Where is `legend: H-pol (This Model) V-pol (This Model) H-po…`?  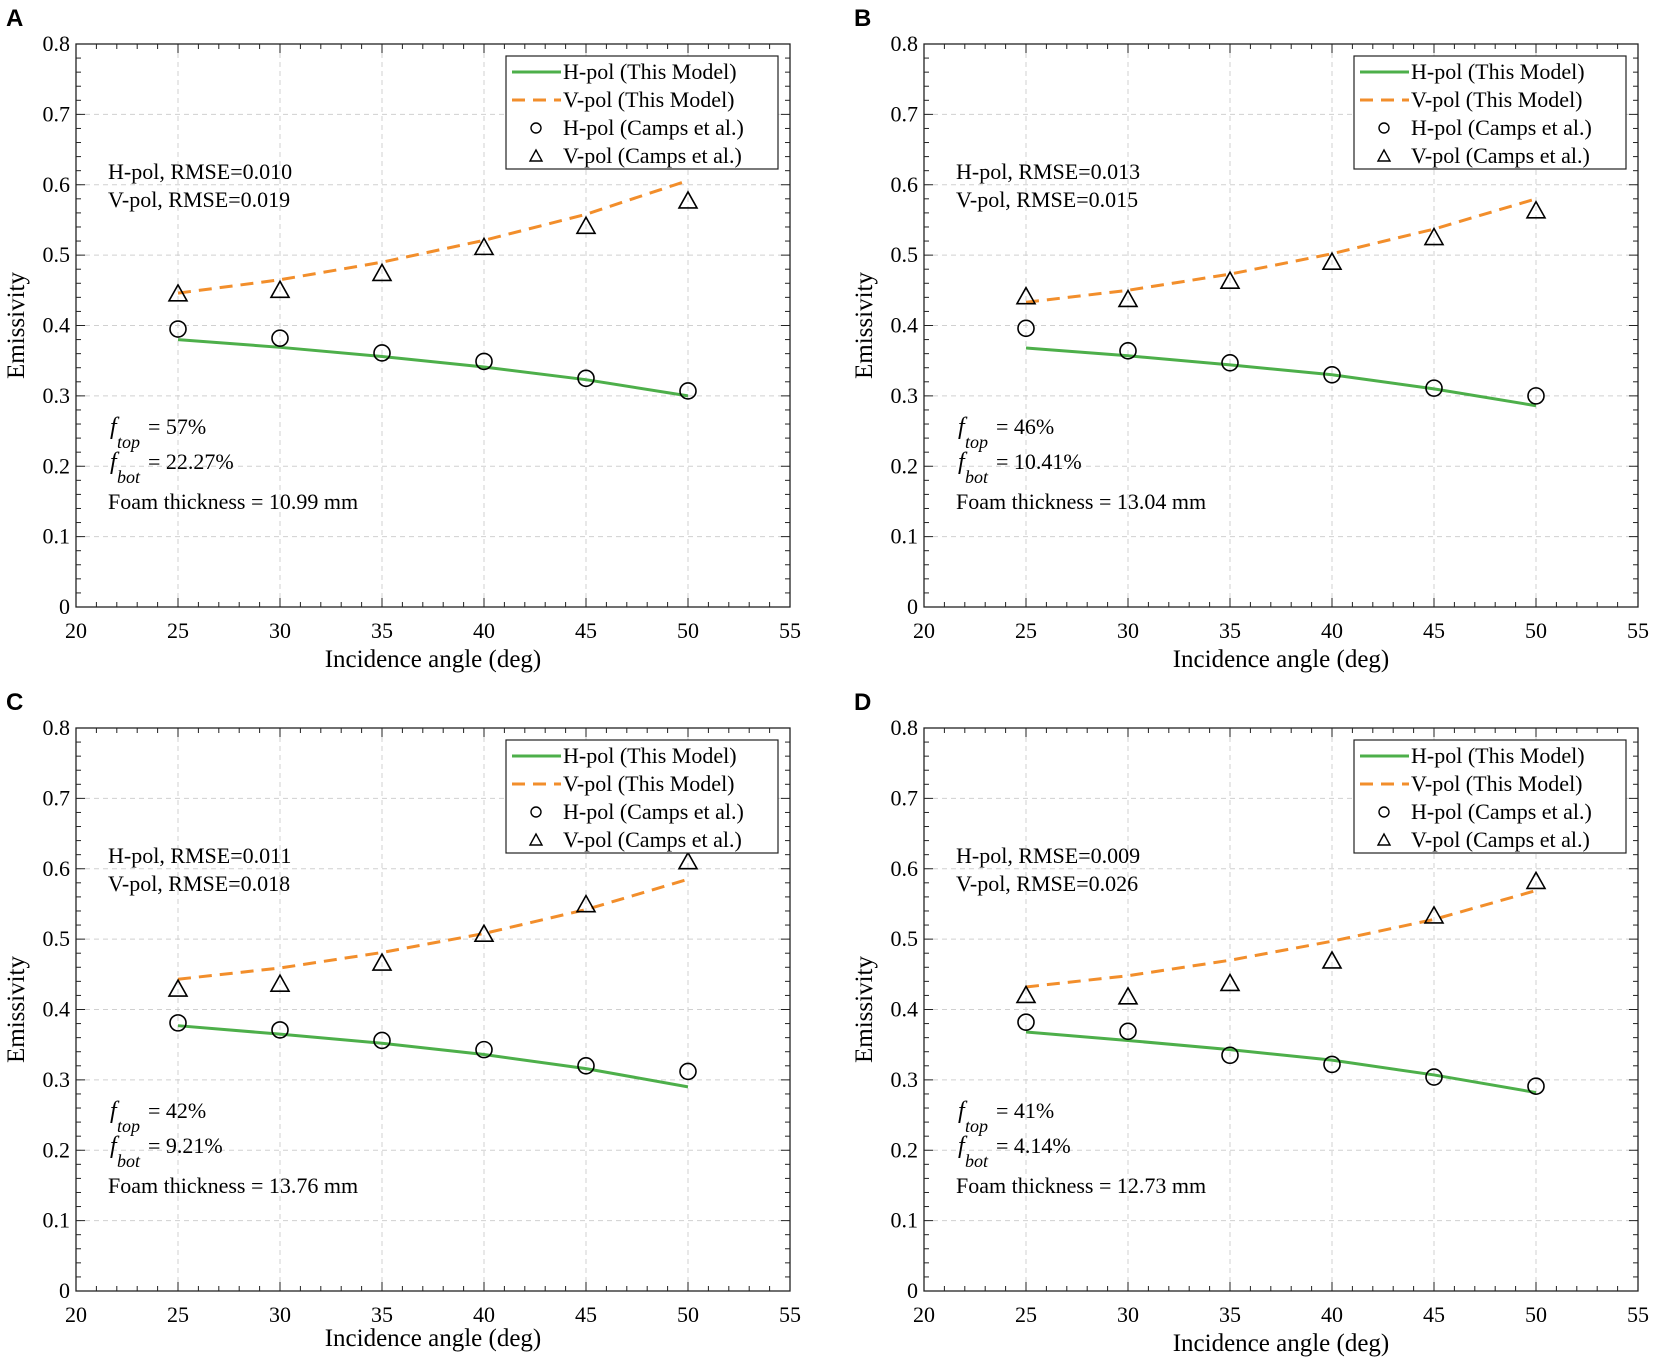 legend: H-pol (This Model) V-pol (This Model) H-po… is located at coordinates (1490, 796).